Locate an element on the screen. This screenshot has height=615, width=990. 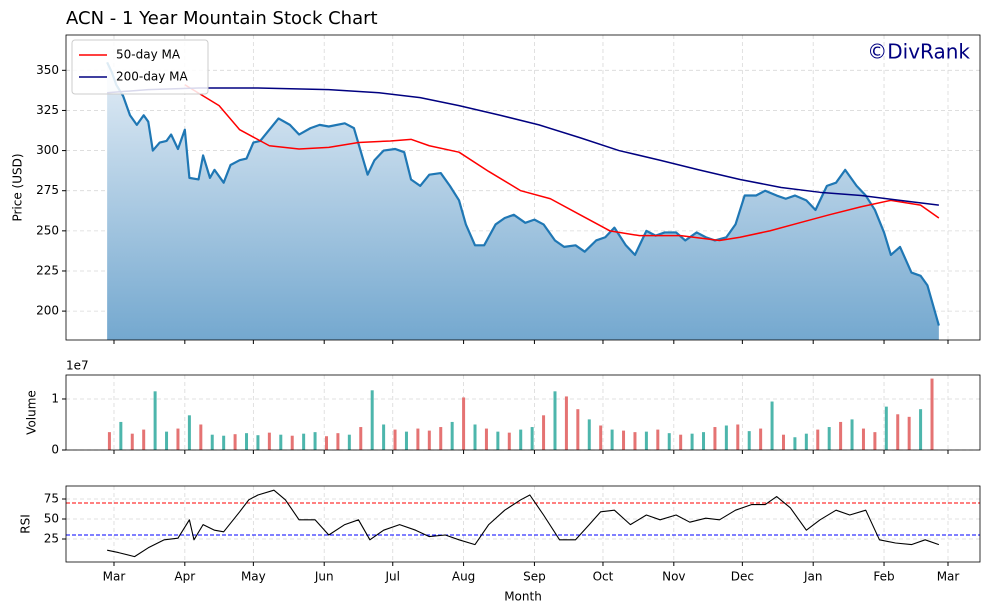
x-axis-label: Month is located at coordinates (523, 597).